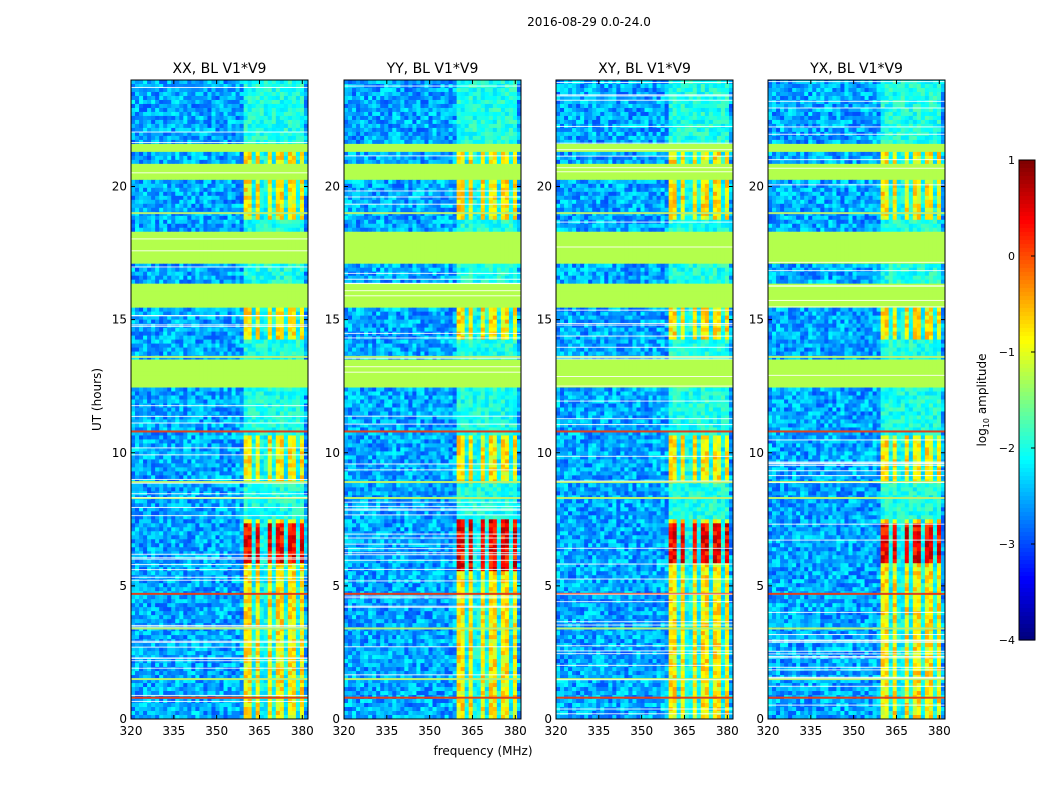 The image size is (1050, 800). What do you see at coordinates (1007, 640) in the screenshot?
I see `colorbar-tick-label: −4` at bounding box center [1007, 640].